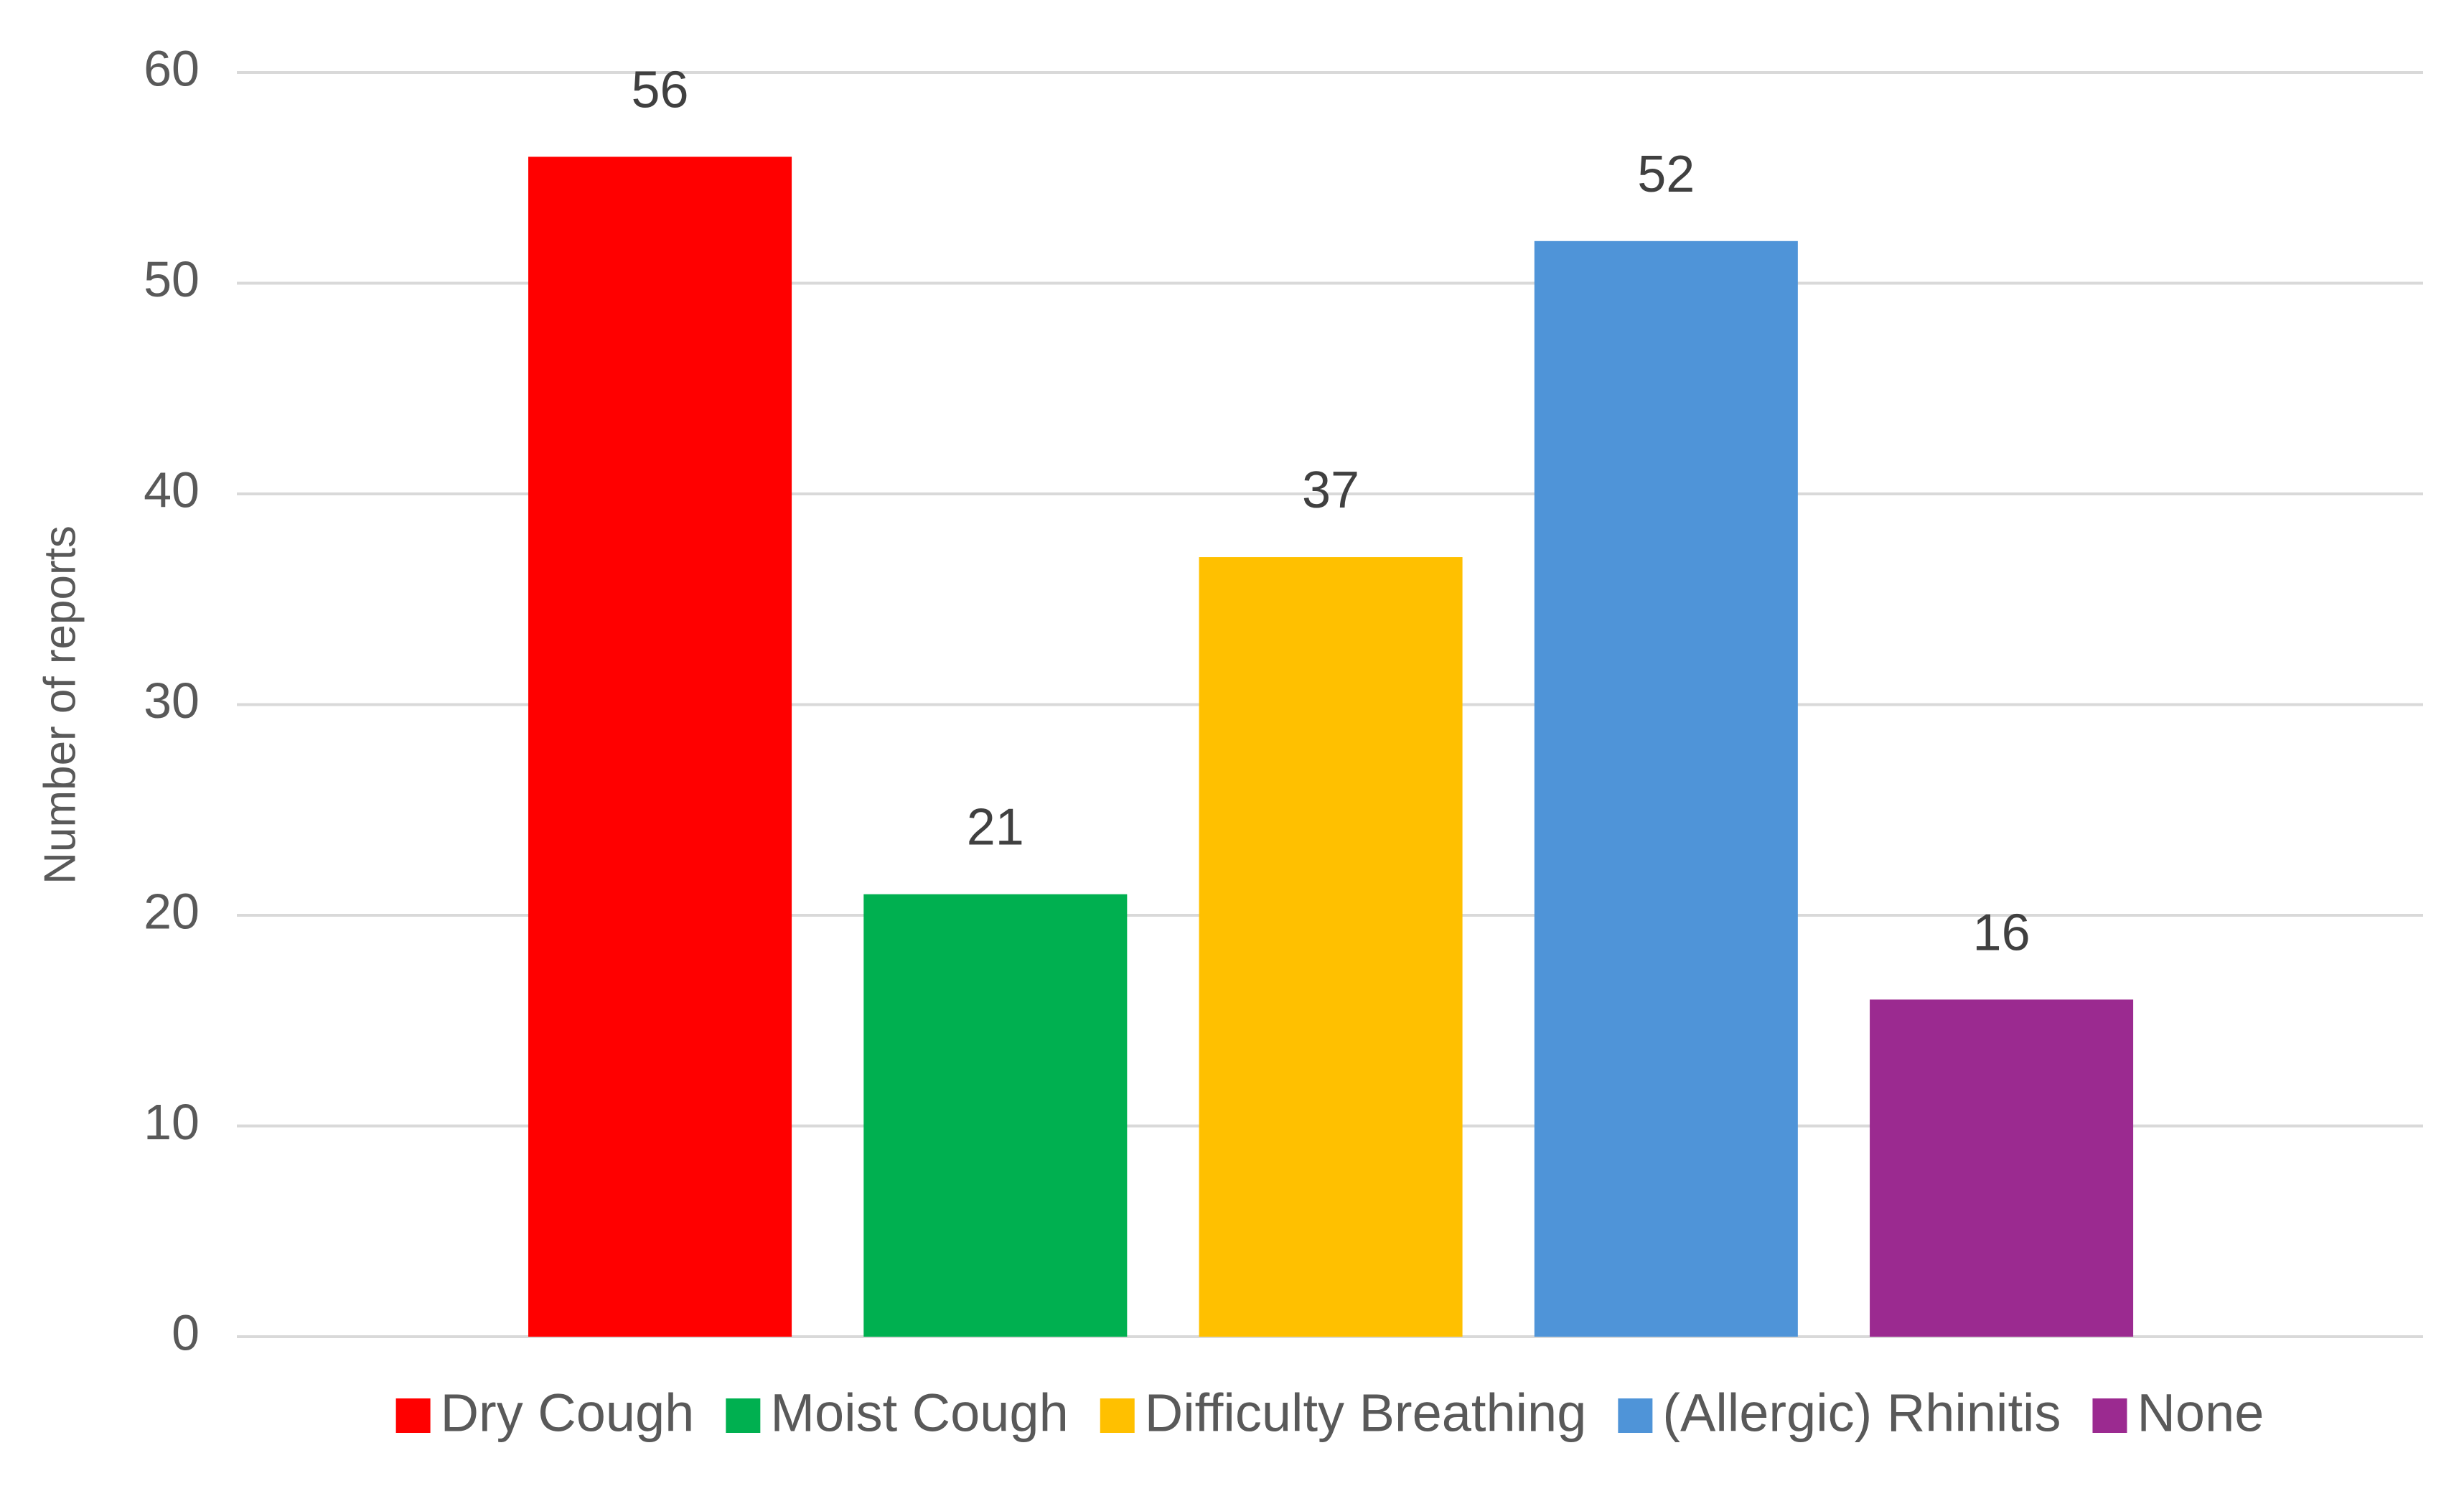 Image resolution: width=2464 pixels, height=1486 pixels. I want to click on y-tick-label: 0, so click(186, 1332).